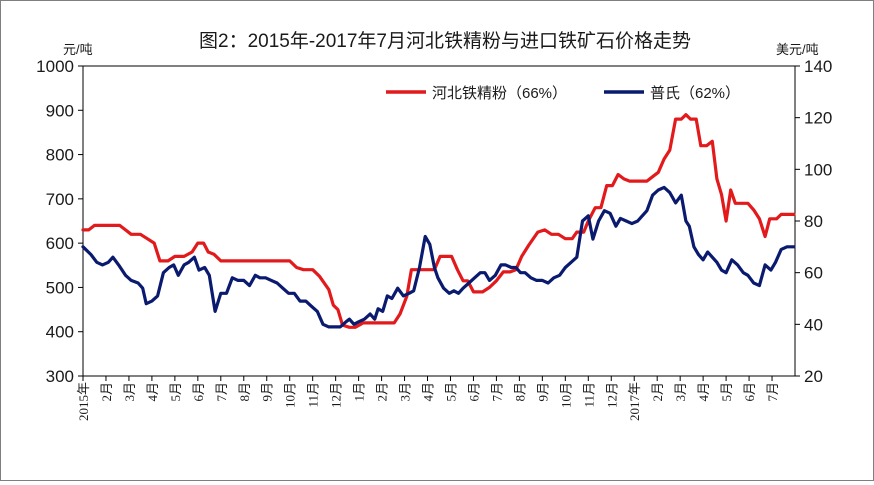 The width and height of the screenshot is (874, 485). I want to click on right-y-tick-label: 40, so click(813, 324).